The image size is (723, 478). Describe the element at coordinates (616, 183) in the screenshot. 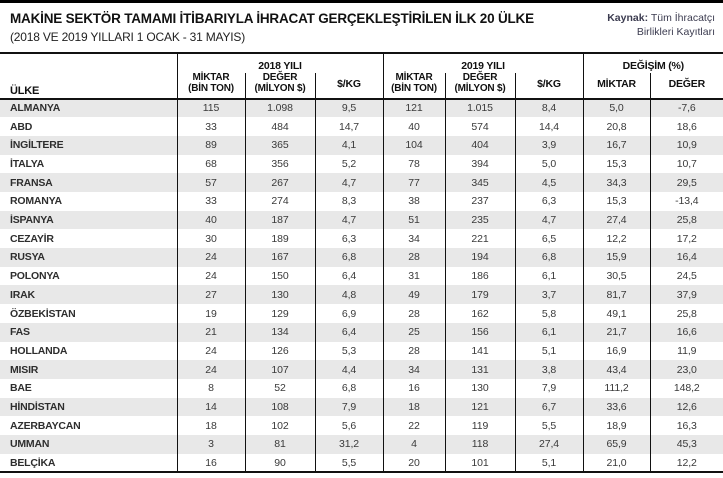

I see `value-cell: 34,3` at that location.